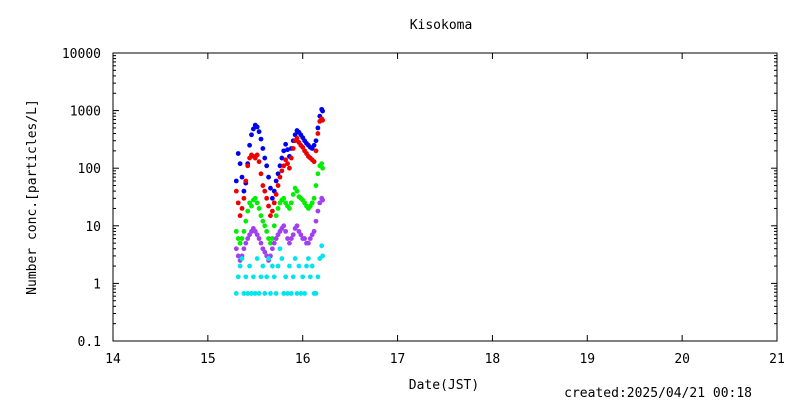 This screenshot has height=400, width=800. What do you see at coordinates (113, 359) in the screenshot?
I see `x-tick-label: 14` at bounding box center [113, 359].